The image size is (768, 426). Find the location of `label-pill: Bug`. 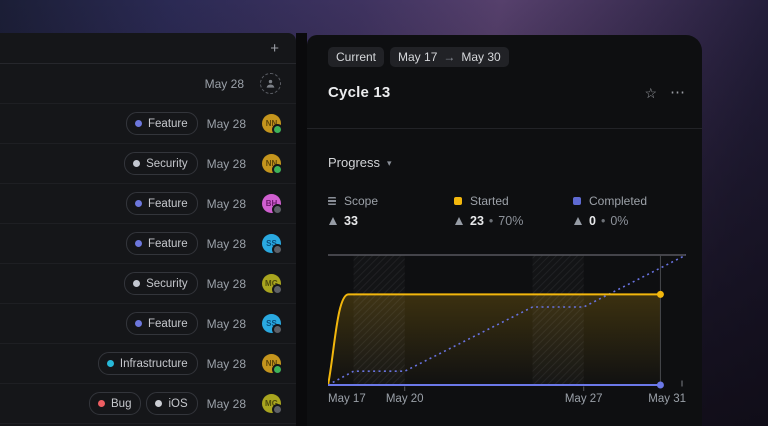

label-pill: Bug is located at coordinates (115, 403).